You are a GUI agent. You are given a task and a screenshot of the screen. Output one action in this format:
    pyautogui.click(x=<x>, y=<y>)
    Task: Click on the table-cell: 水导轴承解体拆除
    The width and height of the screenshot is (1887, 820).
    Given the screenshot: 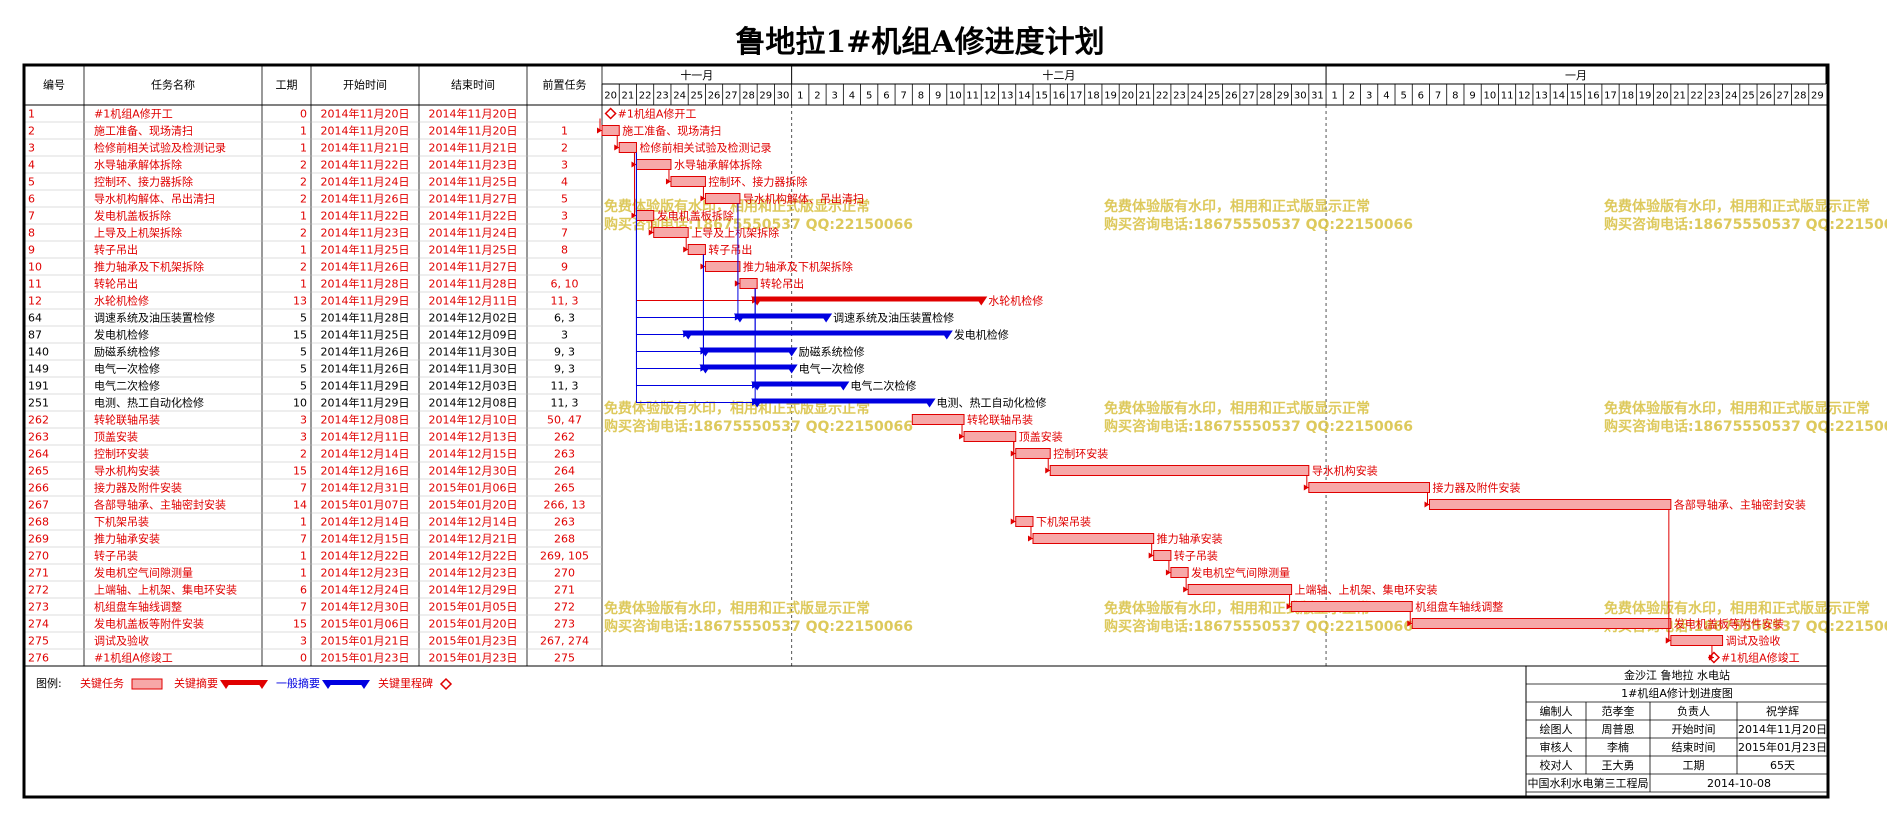 What is the action you would take?
    pyautogui.click(x=138, y=165)
    